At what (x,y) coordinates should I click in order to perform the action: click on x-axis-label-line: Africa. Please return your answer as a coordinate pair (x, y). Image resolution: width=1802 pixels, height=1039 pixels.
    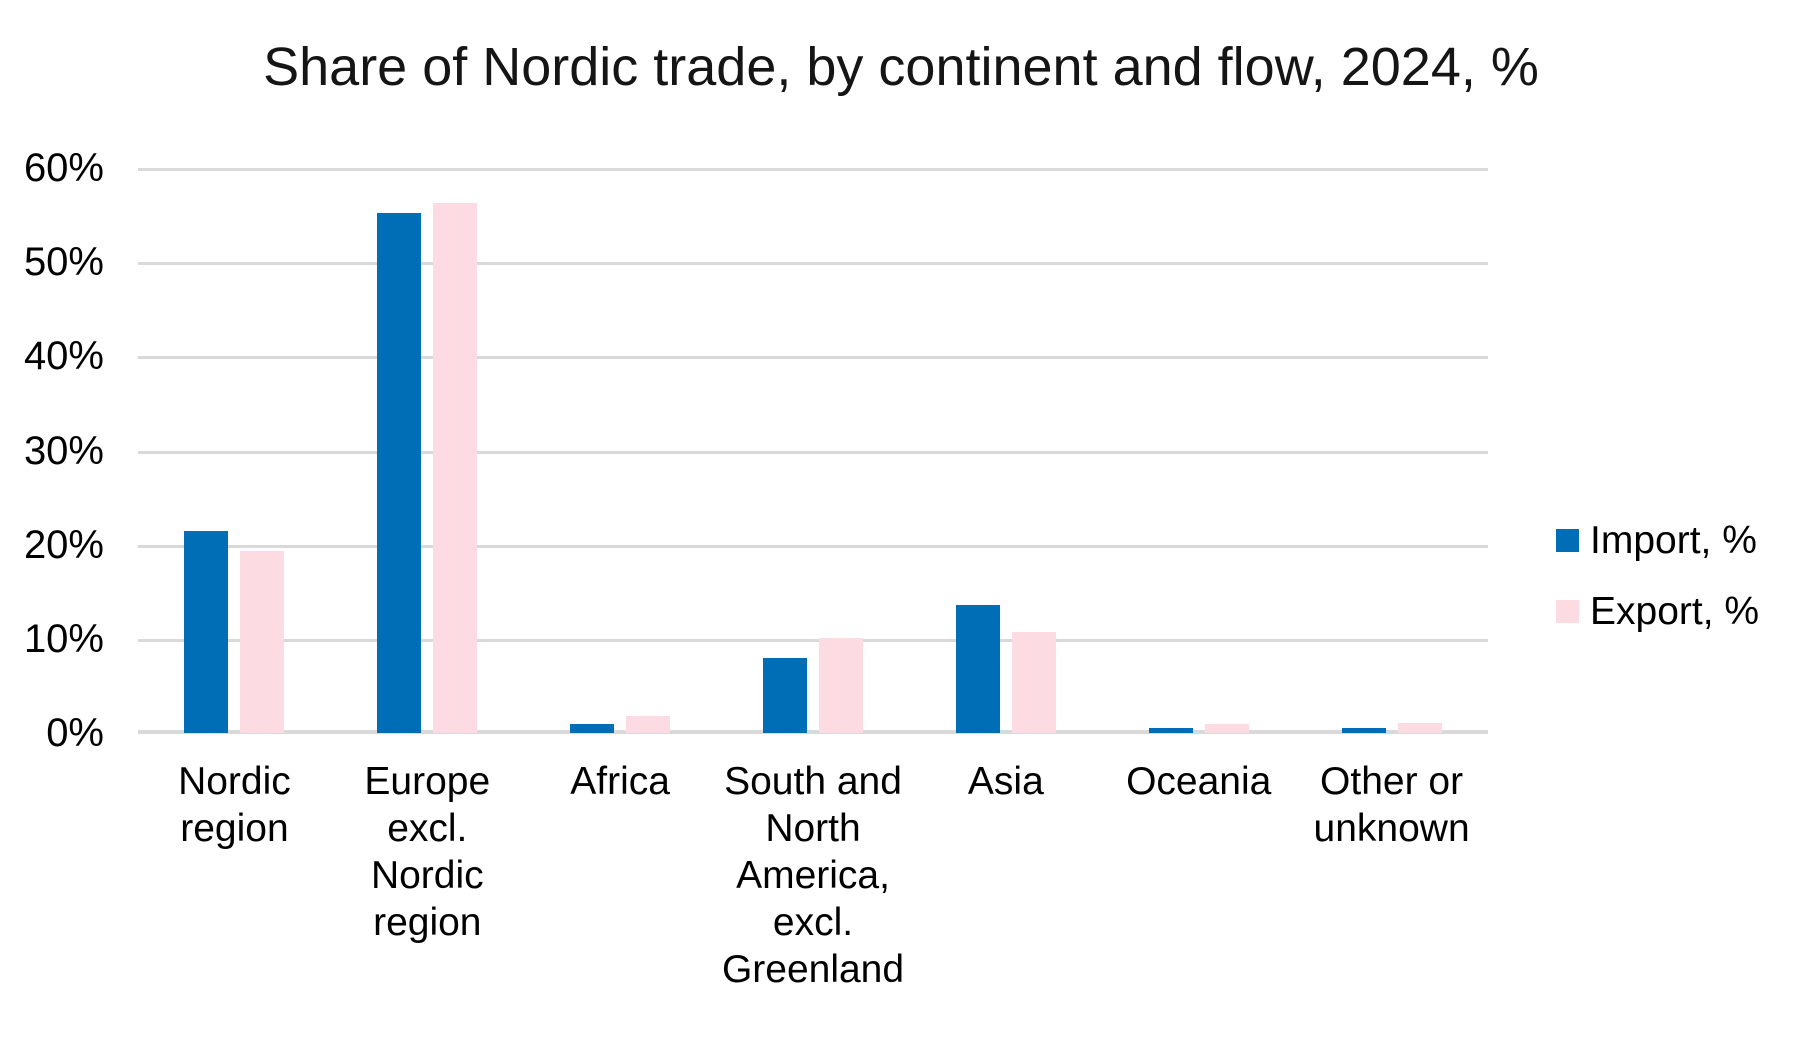
    Looking at the image, I should click on (620, 781).